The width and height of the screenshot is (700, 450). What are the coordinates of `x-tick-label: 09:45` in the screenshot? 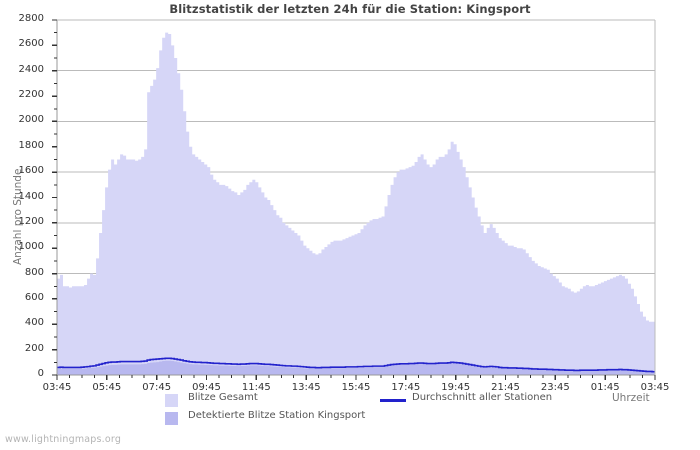 It's located at (206, 387).